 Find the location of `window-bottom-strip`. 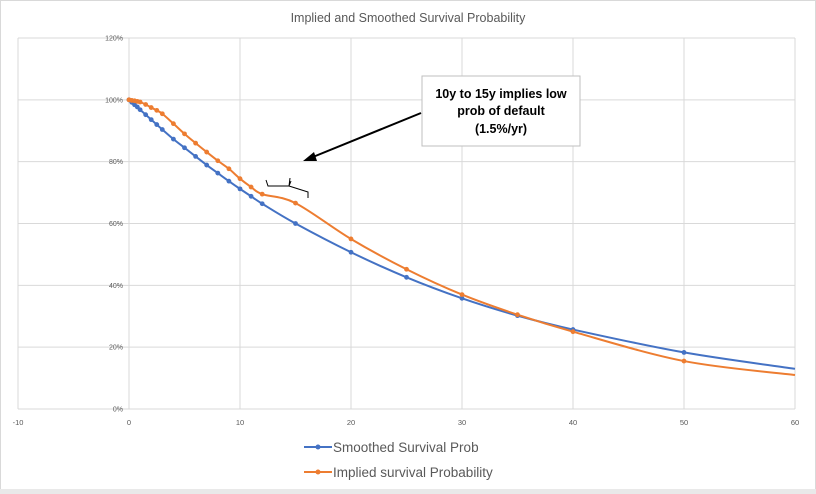

window-bottom-strip is located at coordinates (408, 491).